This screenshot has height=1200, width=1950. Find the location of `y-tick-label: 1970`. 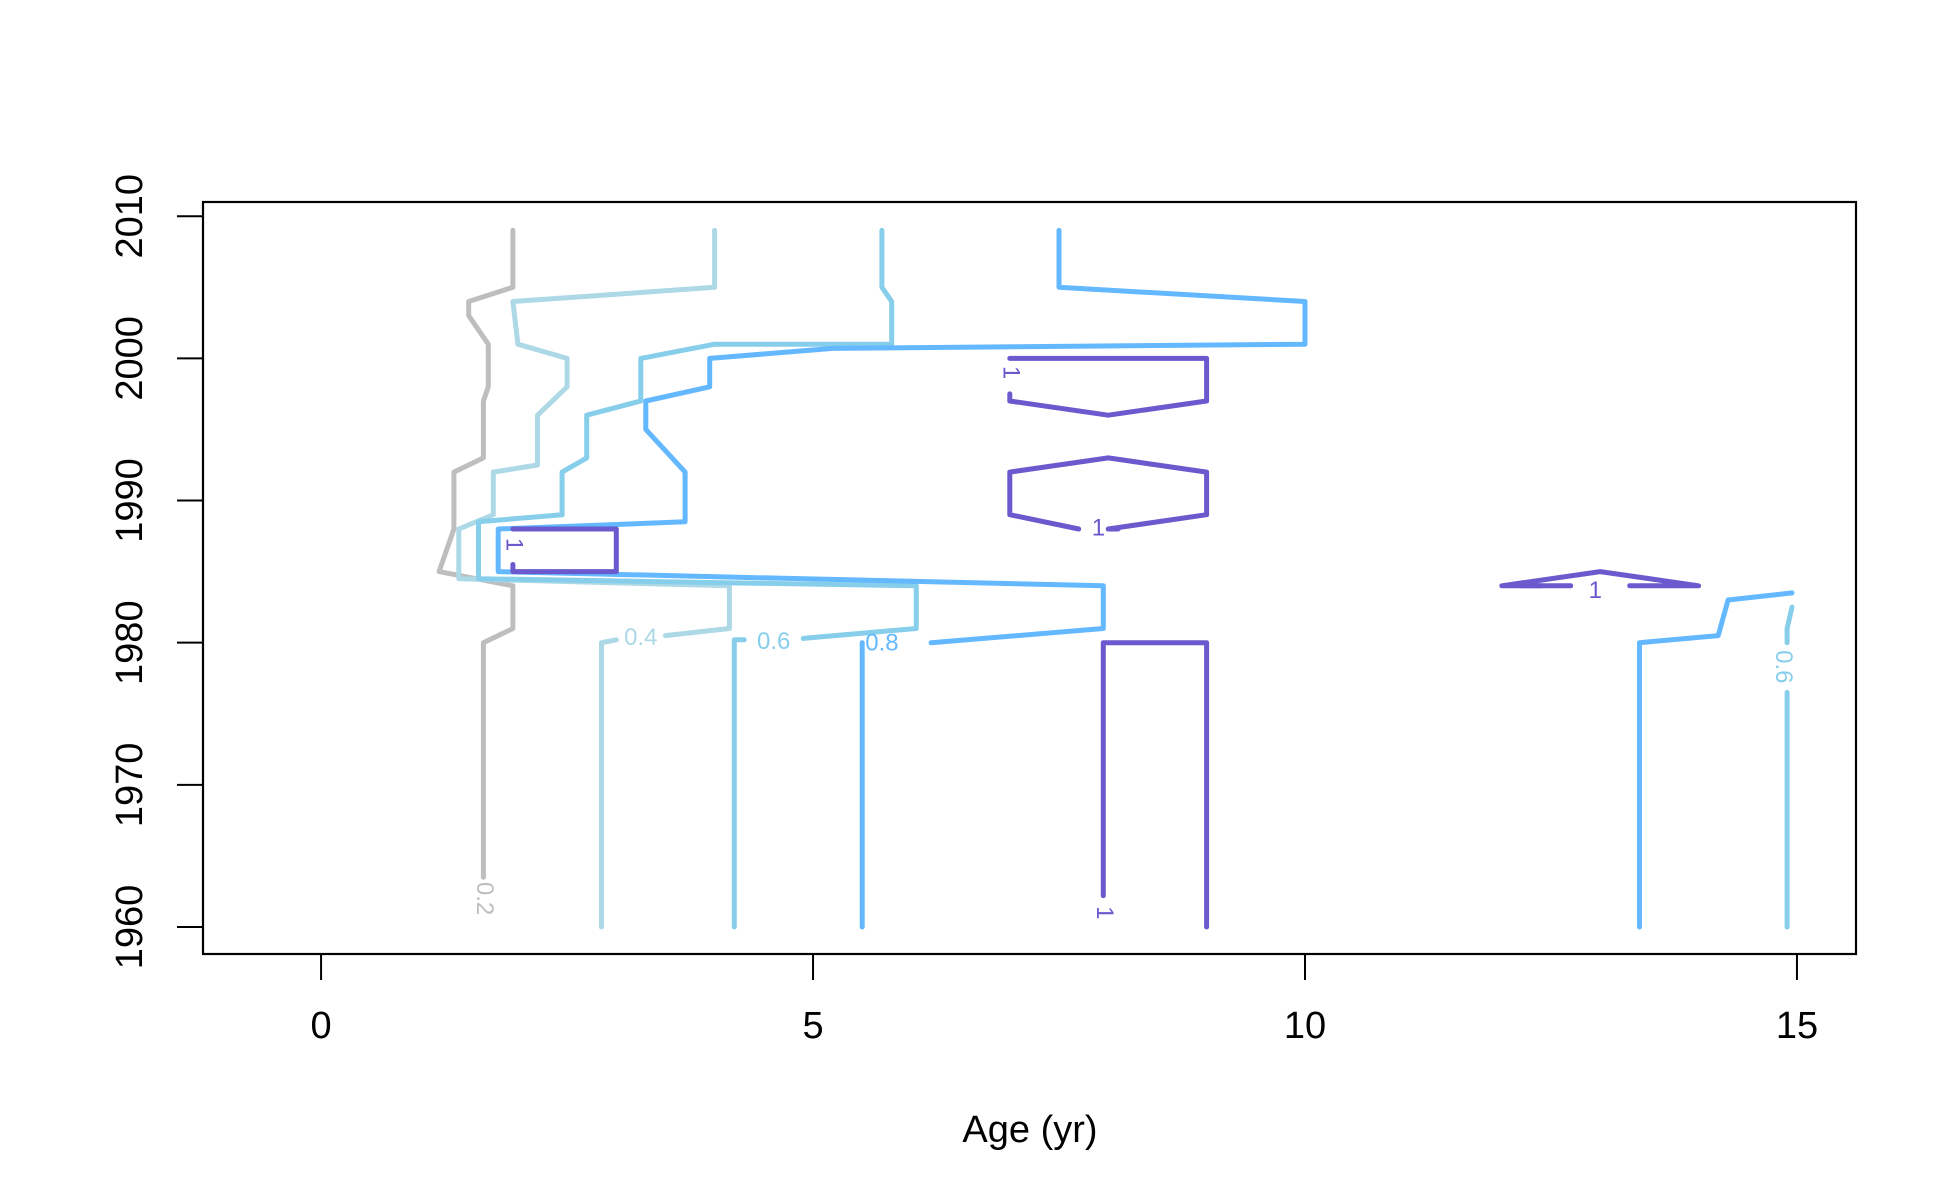

y-tick-label: 1970 is located at coordinates (130, 785).